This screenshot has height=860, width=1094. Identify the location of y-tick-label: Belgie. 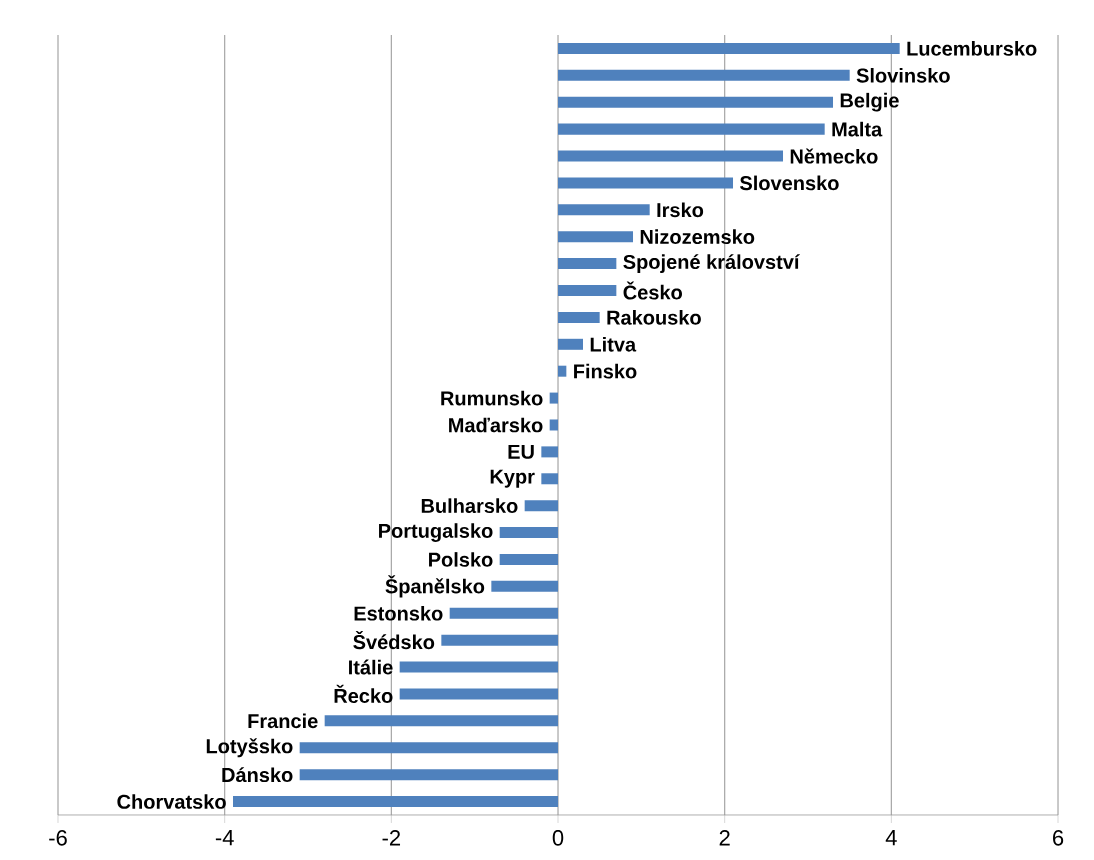
(869, 102).